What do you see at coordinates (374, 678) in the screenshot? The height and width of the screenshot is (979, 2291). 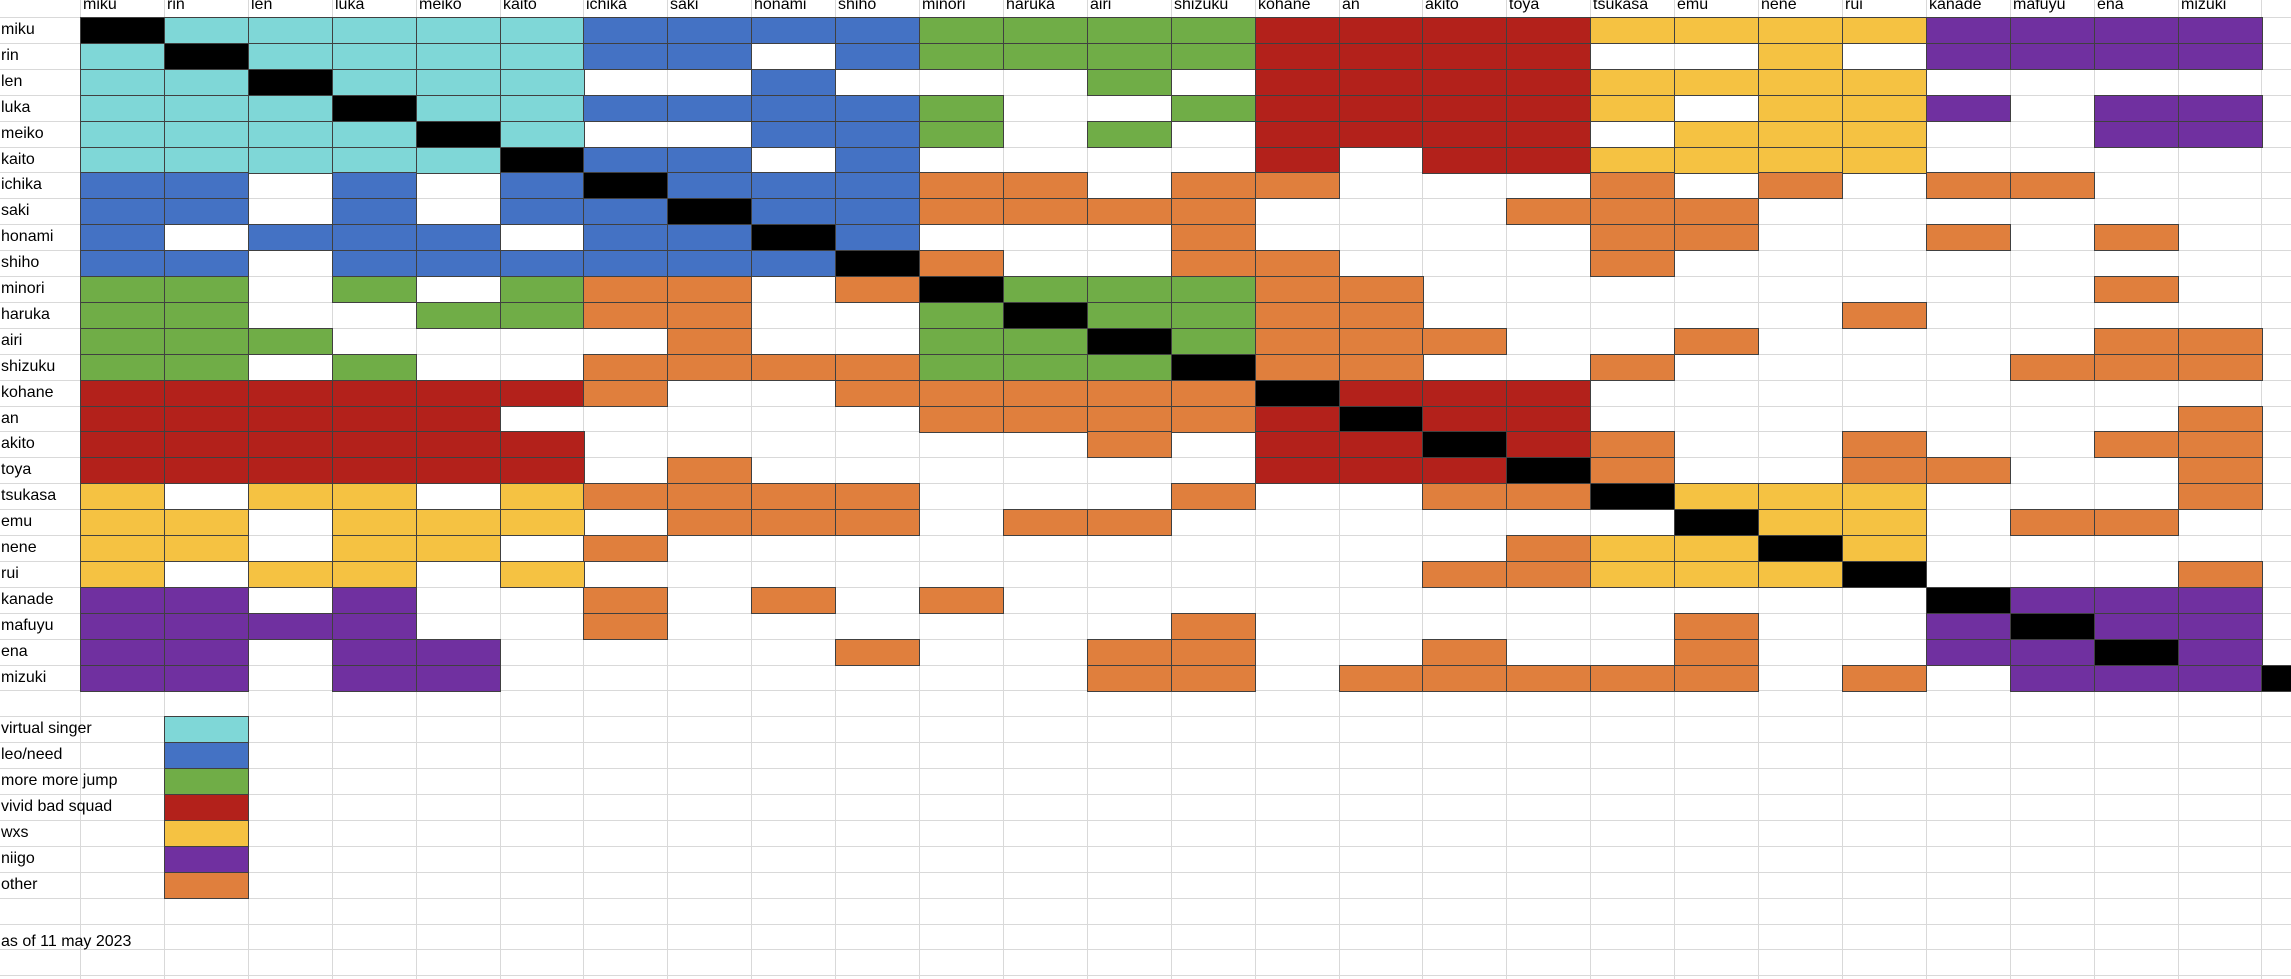 I see `matrix-cell-mizuki-luka` at bounding box center [374, 678].